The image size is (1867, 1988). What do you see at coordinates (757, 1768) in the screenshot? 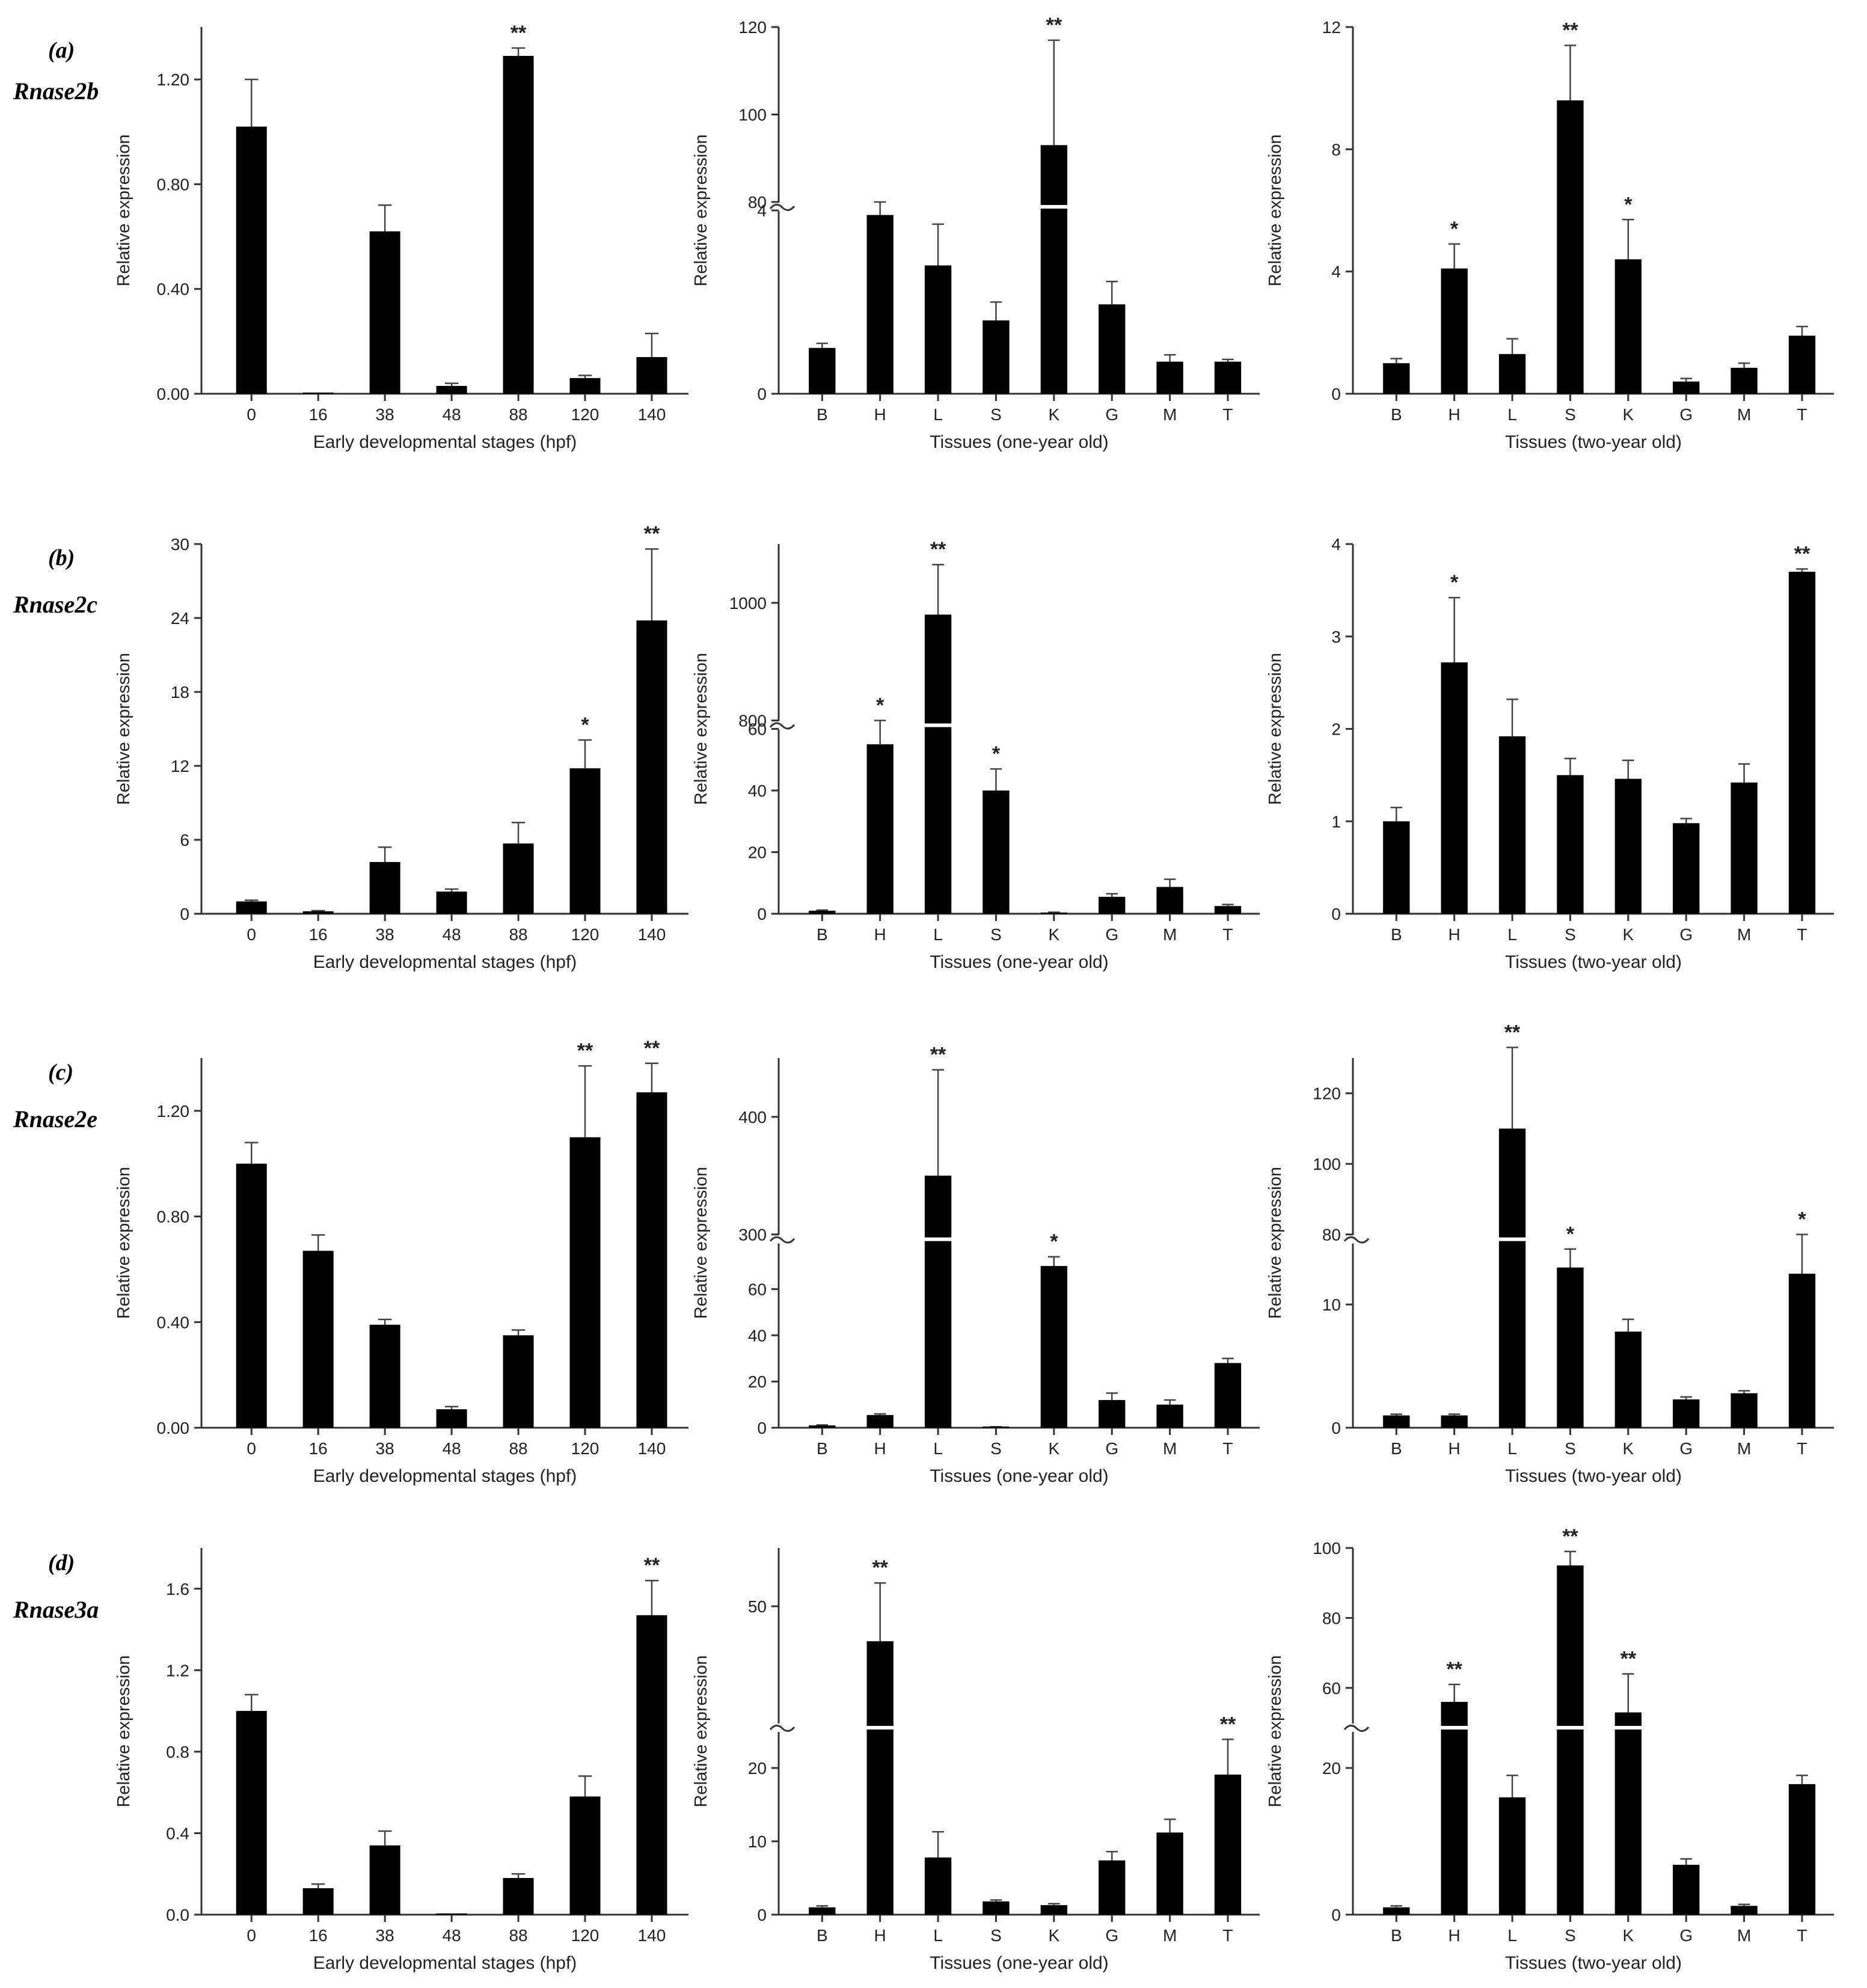
I see `y-tick-label: 20` at bounding box center [757, 1768].